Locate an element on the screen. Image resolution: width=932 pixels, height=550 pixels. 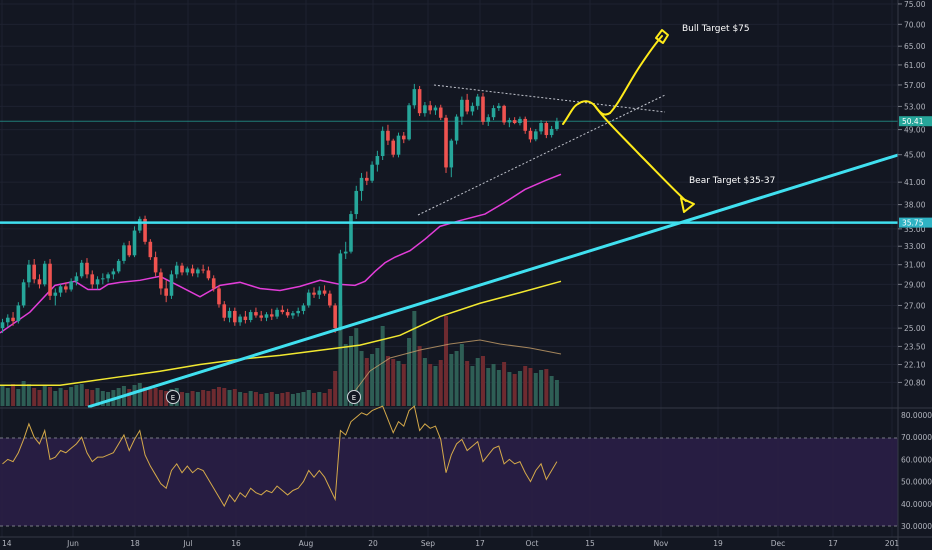
price-tick-label: 57.00 is located at coordinates (915, 85).